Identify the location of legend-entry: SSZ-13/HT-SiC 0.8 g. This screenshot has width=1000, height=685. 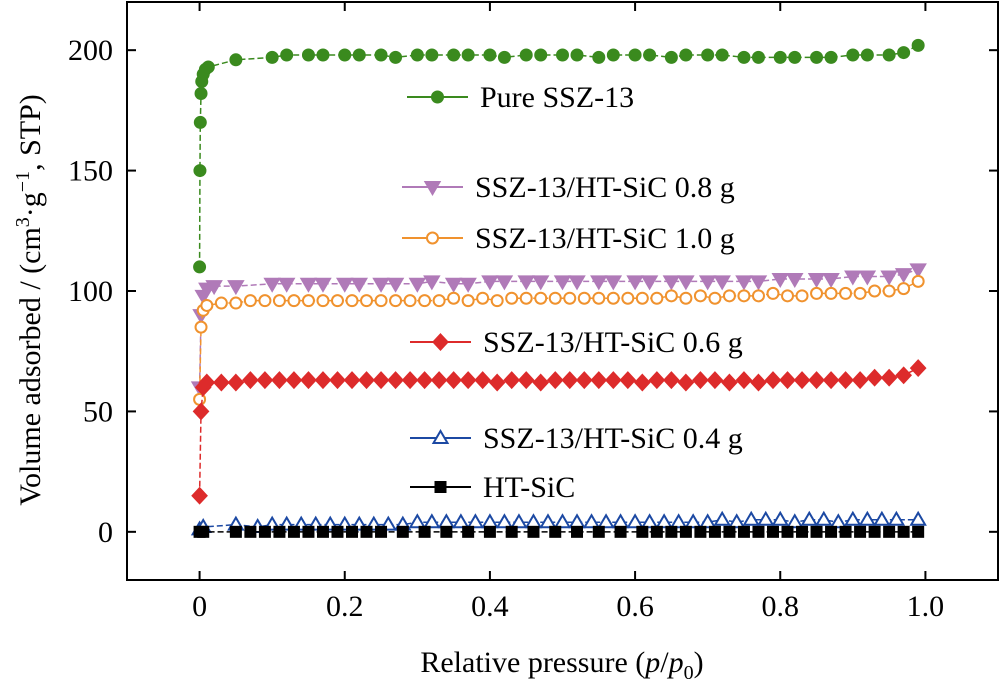
(568, 187).